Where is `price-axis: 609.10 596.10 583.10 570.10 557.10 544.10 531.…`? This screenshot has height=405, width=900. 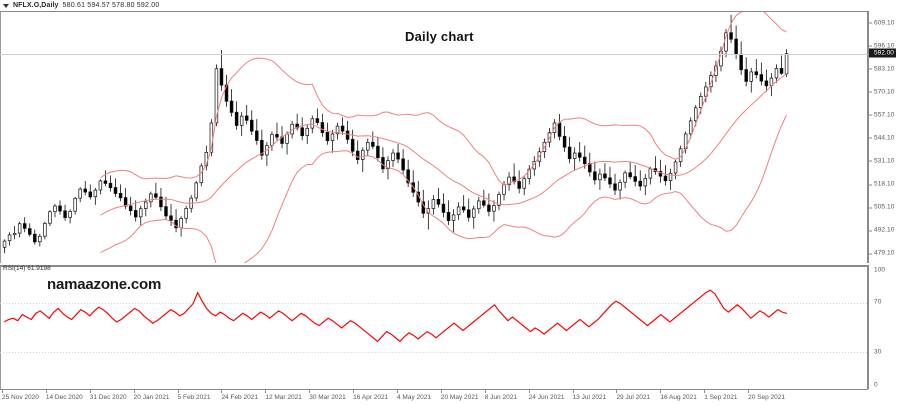
price-axis: 609.10 596.10 583.10 570.10 557.10 544.10 531.… is located at coordinates (884, 137).